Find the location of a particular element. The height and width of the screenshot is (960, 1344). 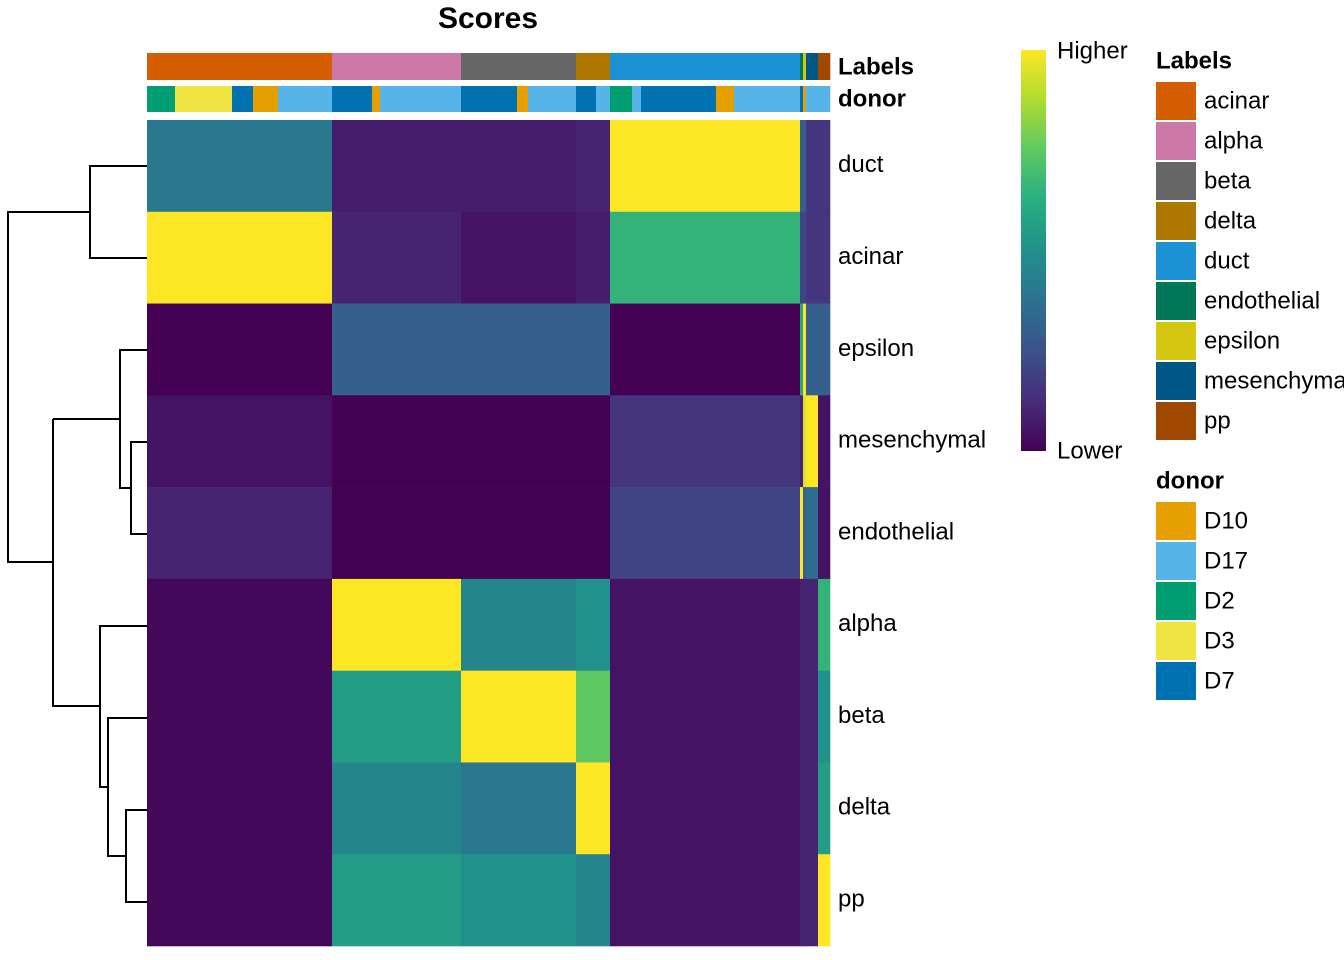

colorbar-label: Lower is located at coordinates (1089, 450).